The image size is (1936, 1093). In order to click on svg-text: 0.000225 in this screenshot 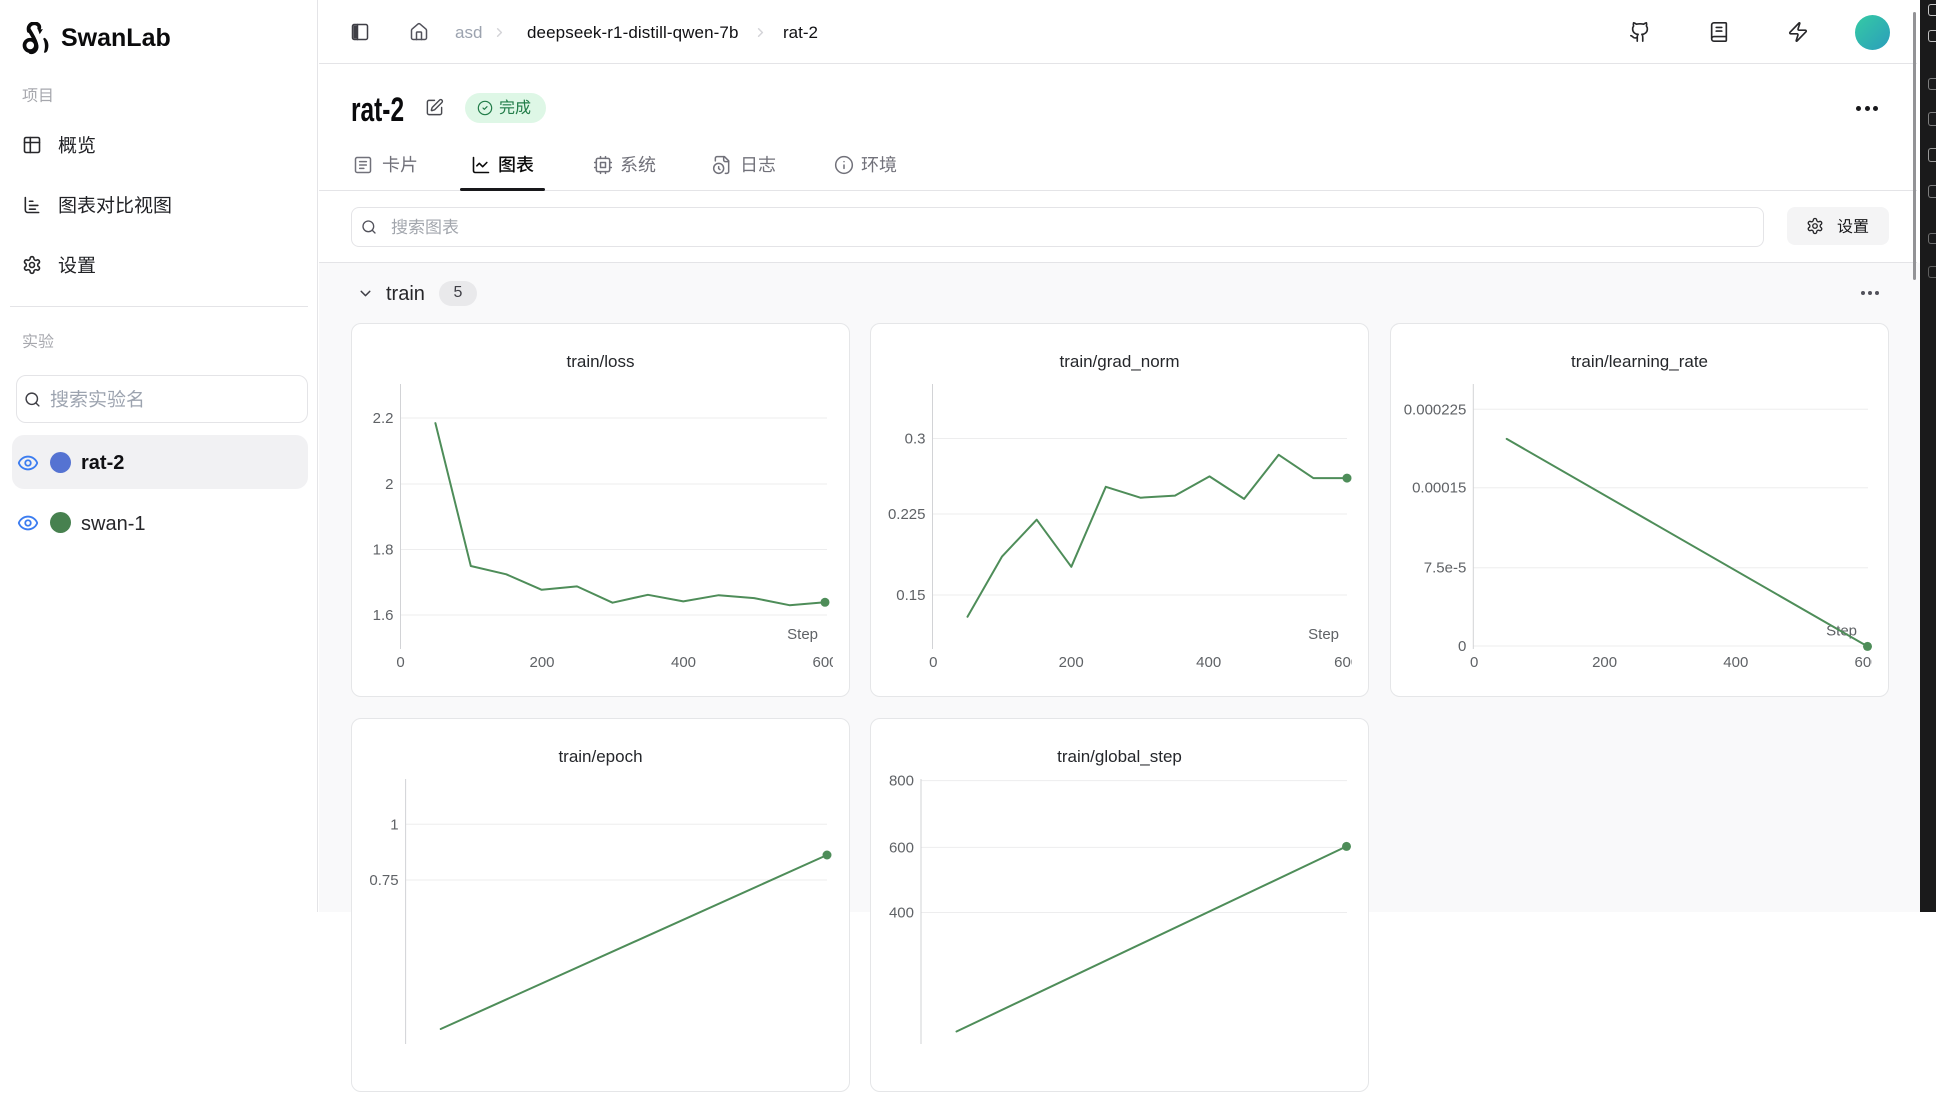, I will do `click(1435, 409)`.